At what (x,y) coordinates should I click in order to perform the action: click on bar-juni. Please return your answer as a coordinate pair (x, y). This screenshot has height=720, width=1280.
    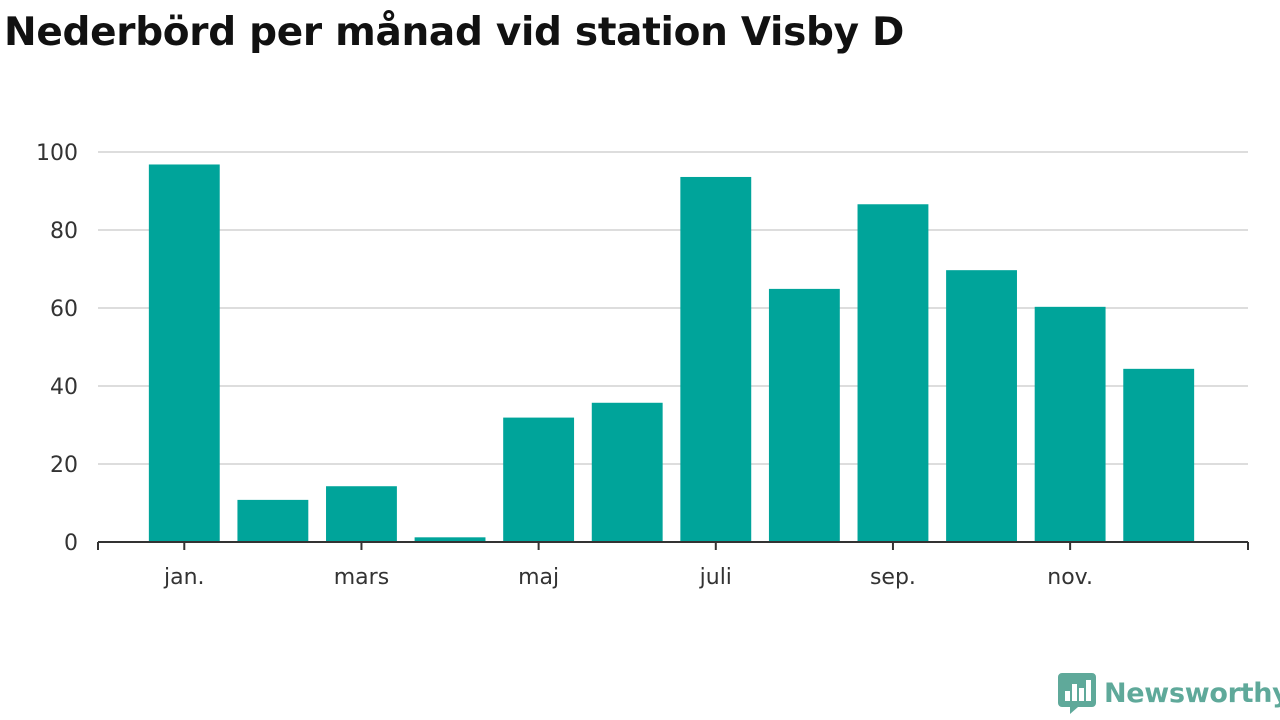
    Looking at the image, I should click on (627, 472).